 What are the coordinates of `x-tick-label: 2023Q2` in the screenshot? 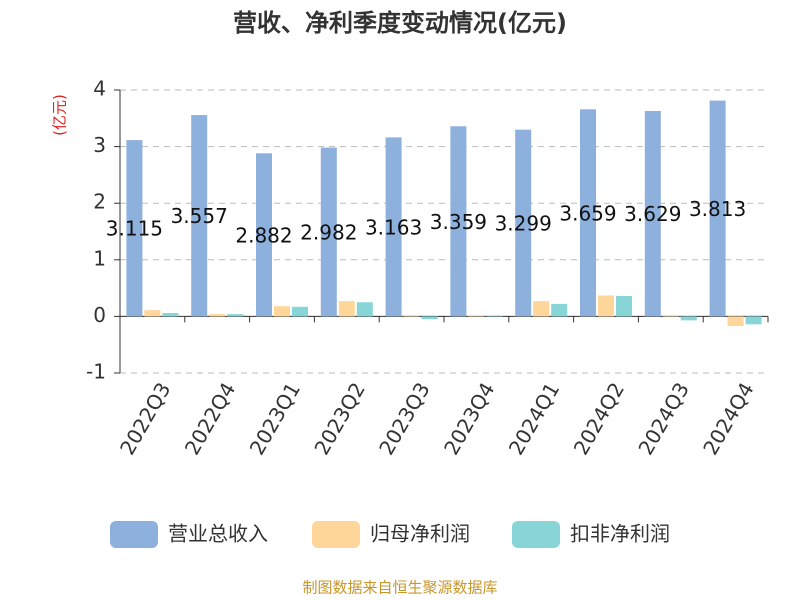 It's located at (339, 418).